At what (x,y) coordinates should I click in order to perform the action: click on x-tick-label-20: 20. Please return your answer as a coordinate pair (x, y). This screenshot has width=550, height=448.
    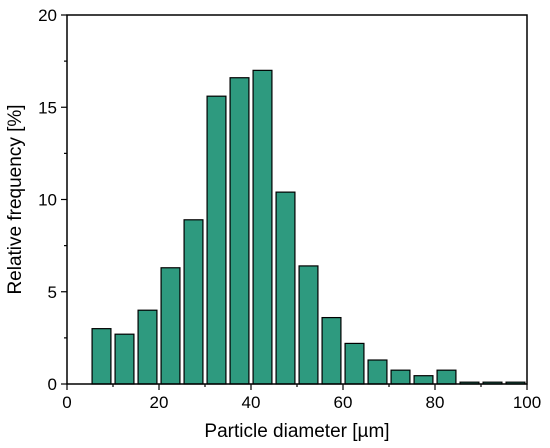
    Looking at the image, I should click on (159, 402).